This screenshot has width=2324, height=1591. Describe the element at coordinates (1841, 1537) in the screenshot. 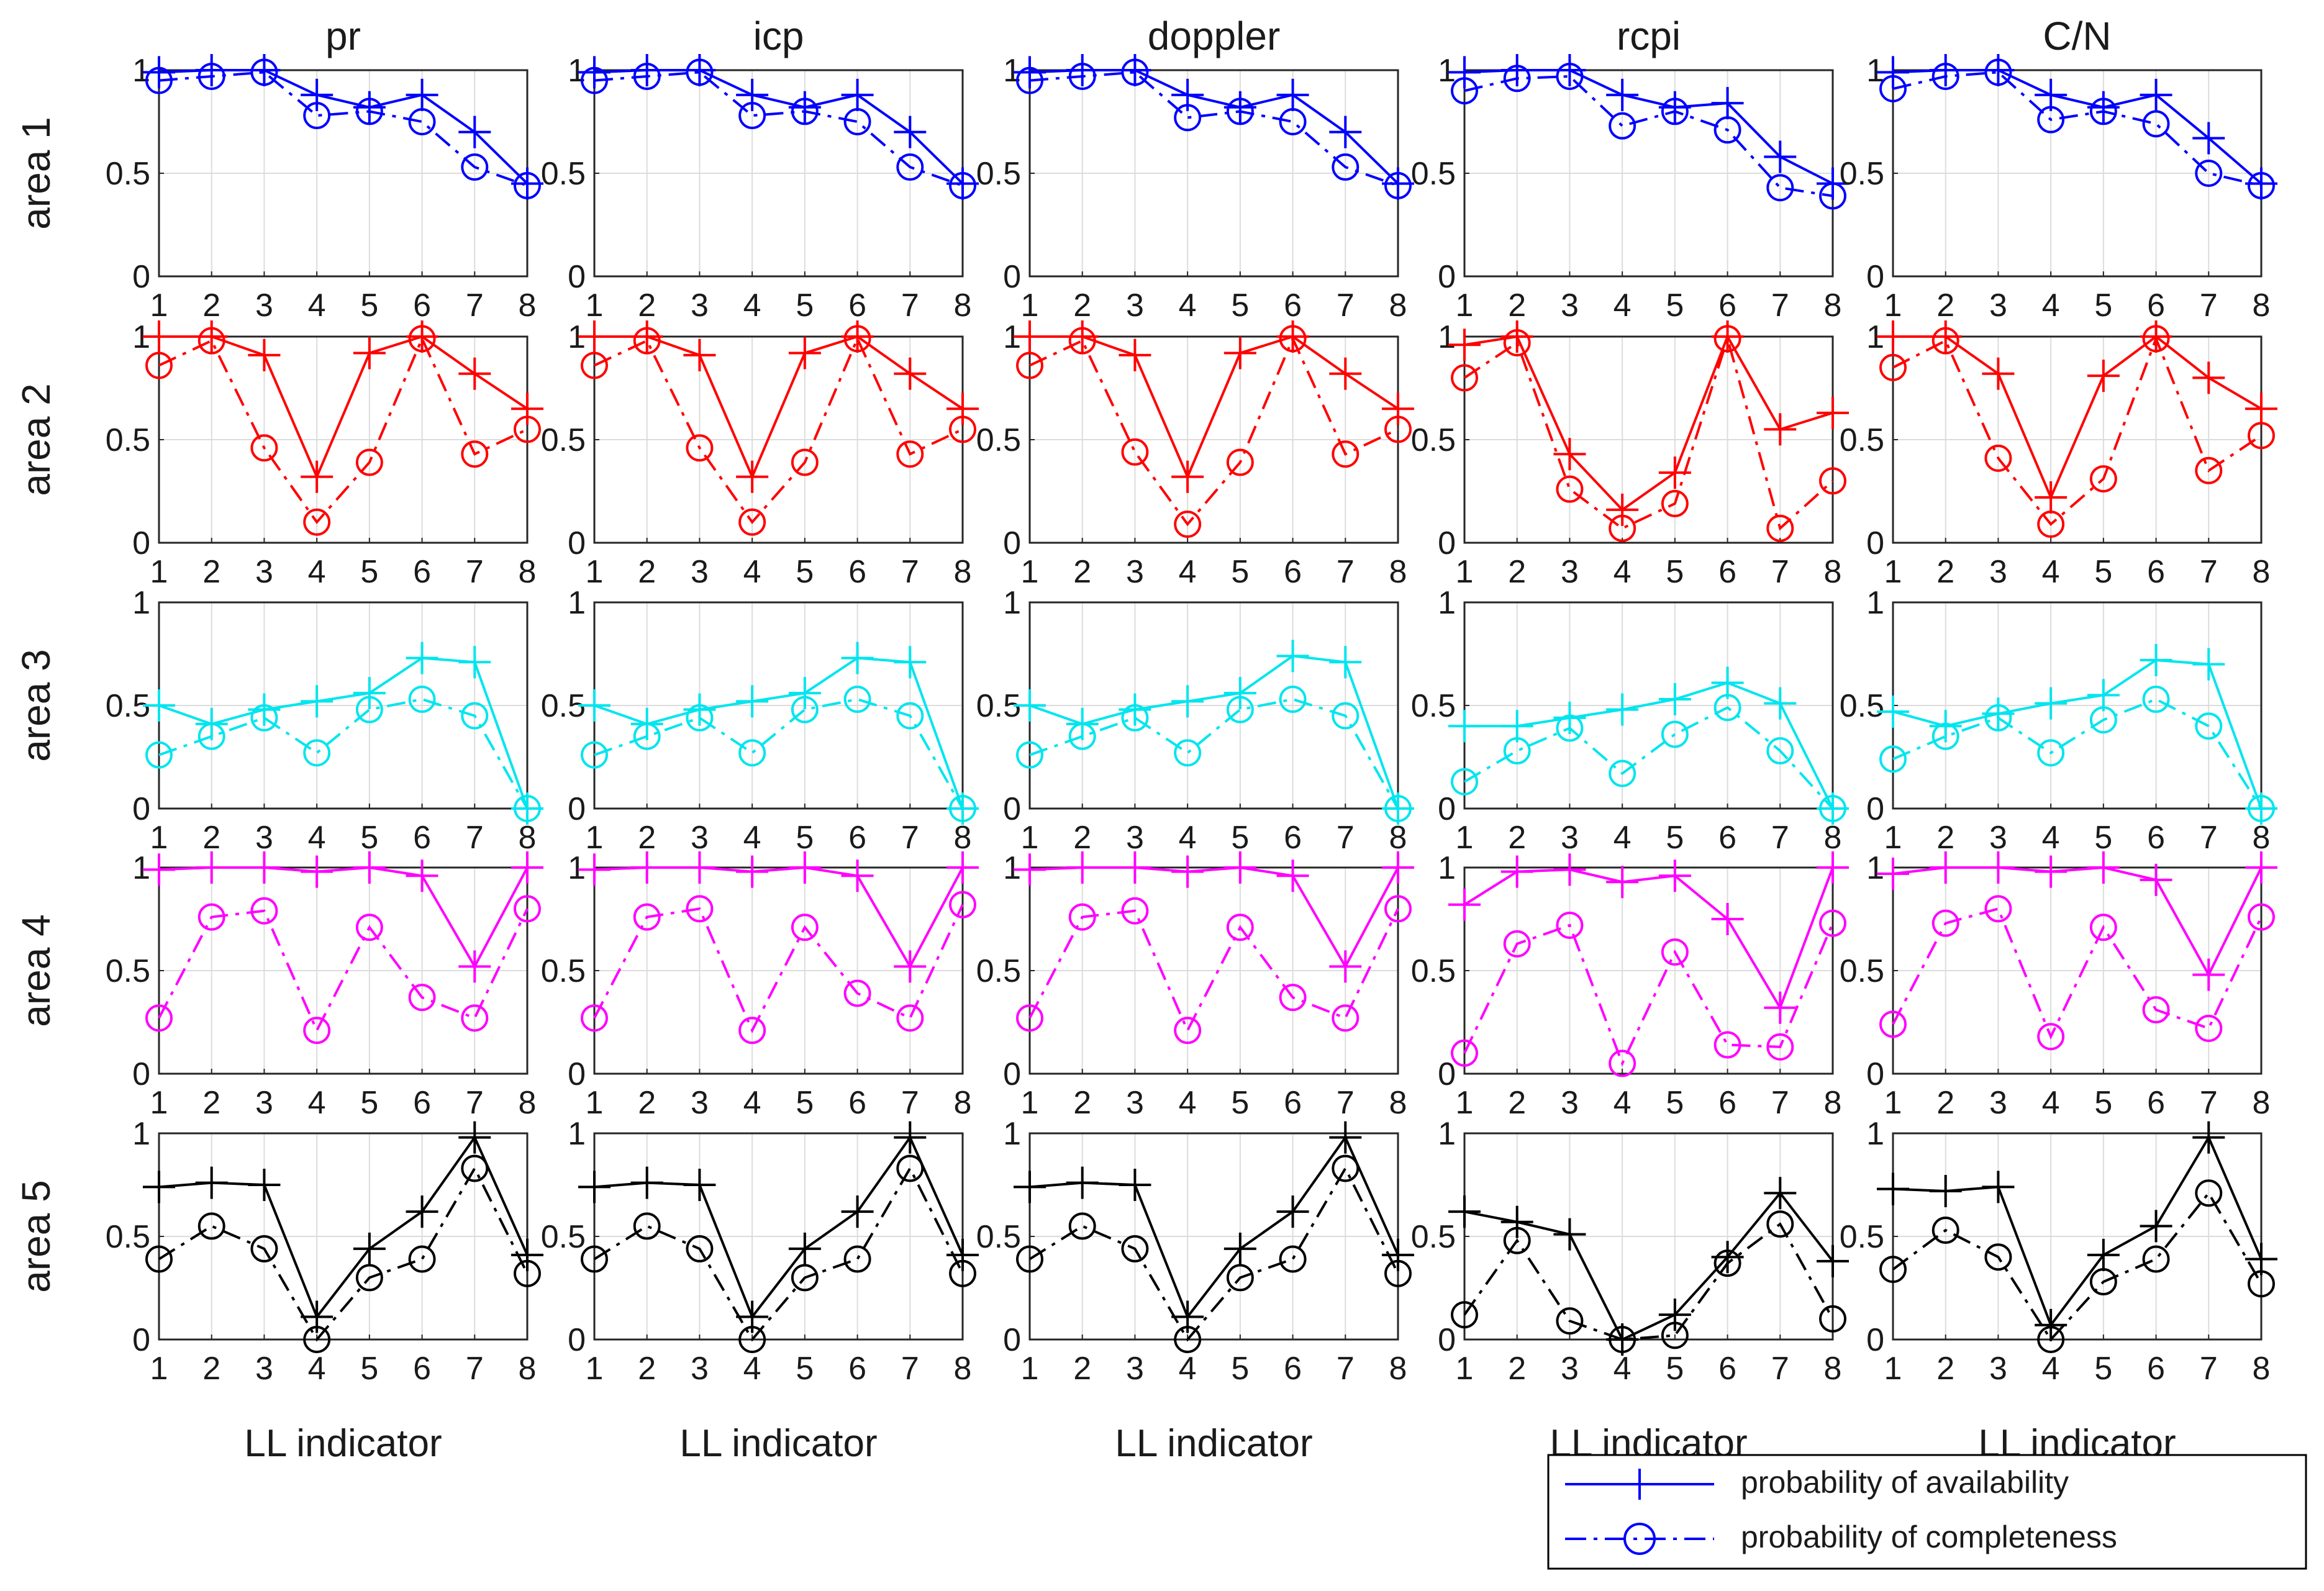

I see `legend-entry-completeness: probability of completeness` at that location.